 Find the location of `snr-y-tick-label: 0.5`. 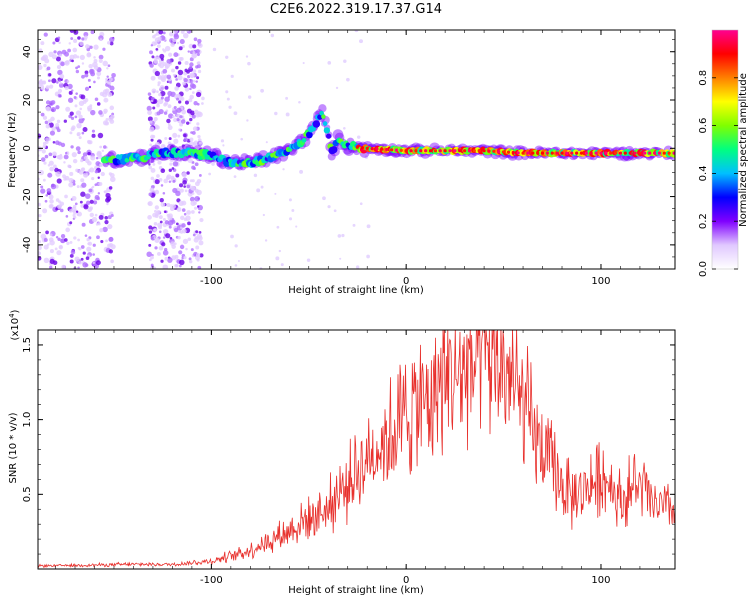

snr-y-tick-label: 0.5 is located at coordinates (27, 494).